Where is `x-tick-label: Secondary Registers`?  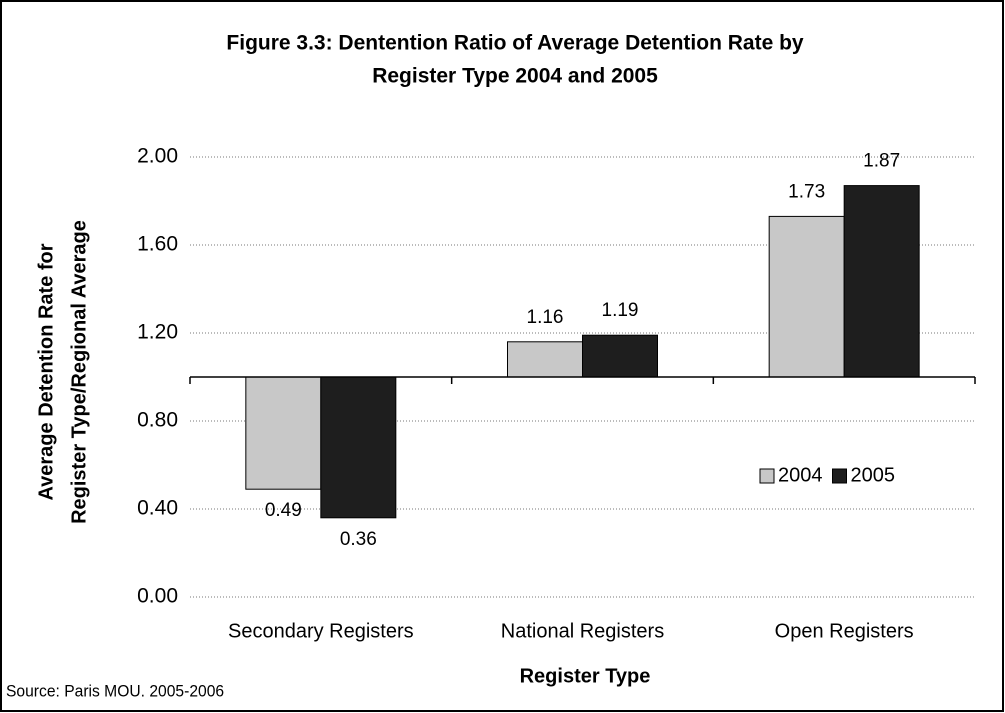
x-tick-label: Secondary Registers is located at coordinates (321, 631).